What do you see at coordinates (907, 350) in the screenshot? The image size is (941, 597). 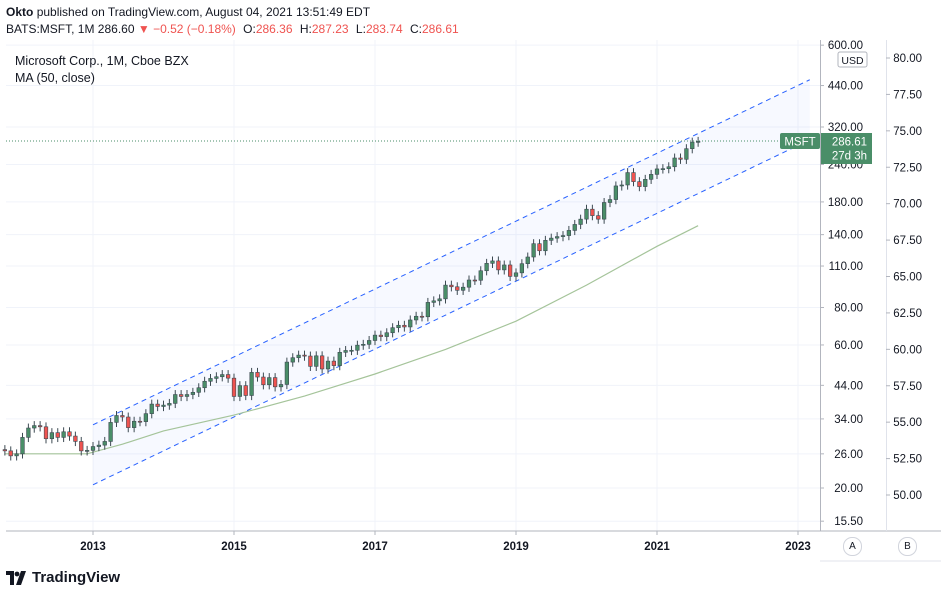 I see `secondary-tick-label: 60.00` at bounding box center [907, 350].